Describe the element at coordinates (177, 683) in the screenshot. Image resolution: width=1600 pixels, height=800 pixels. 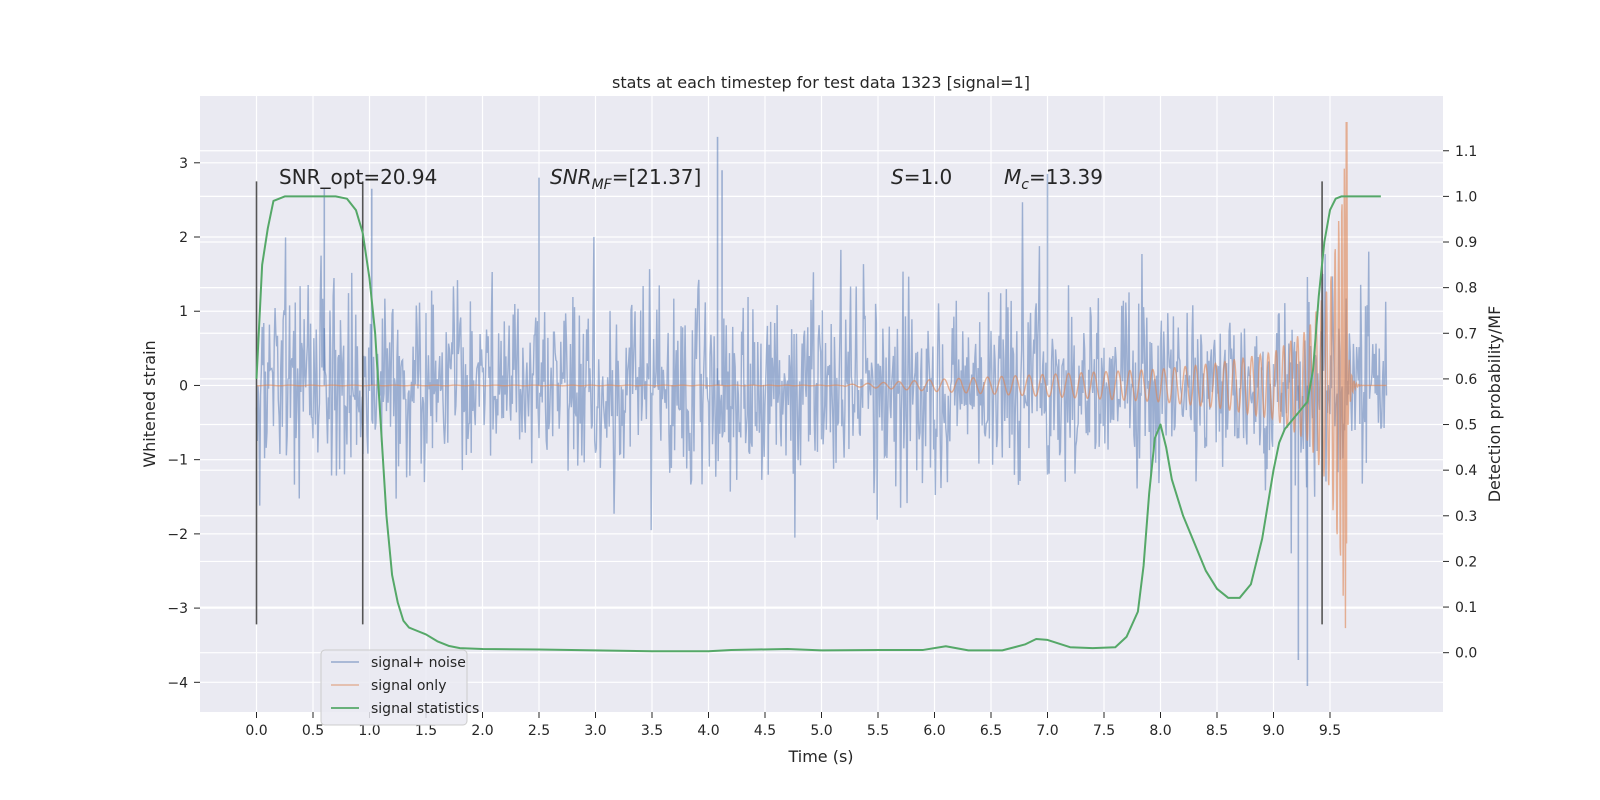
I see `y-tick-label: −4` at that location.